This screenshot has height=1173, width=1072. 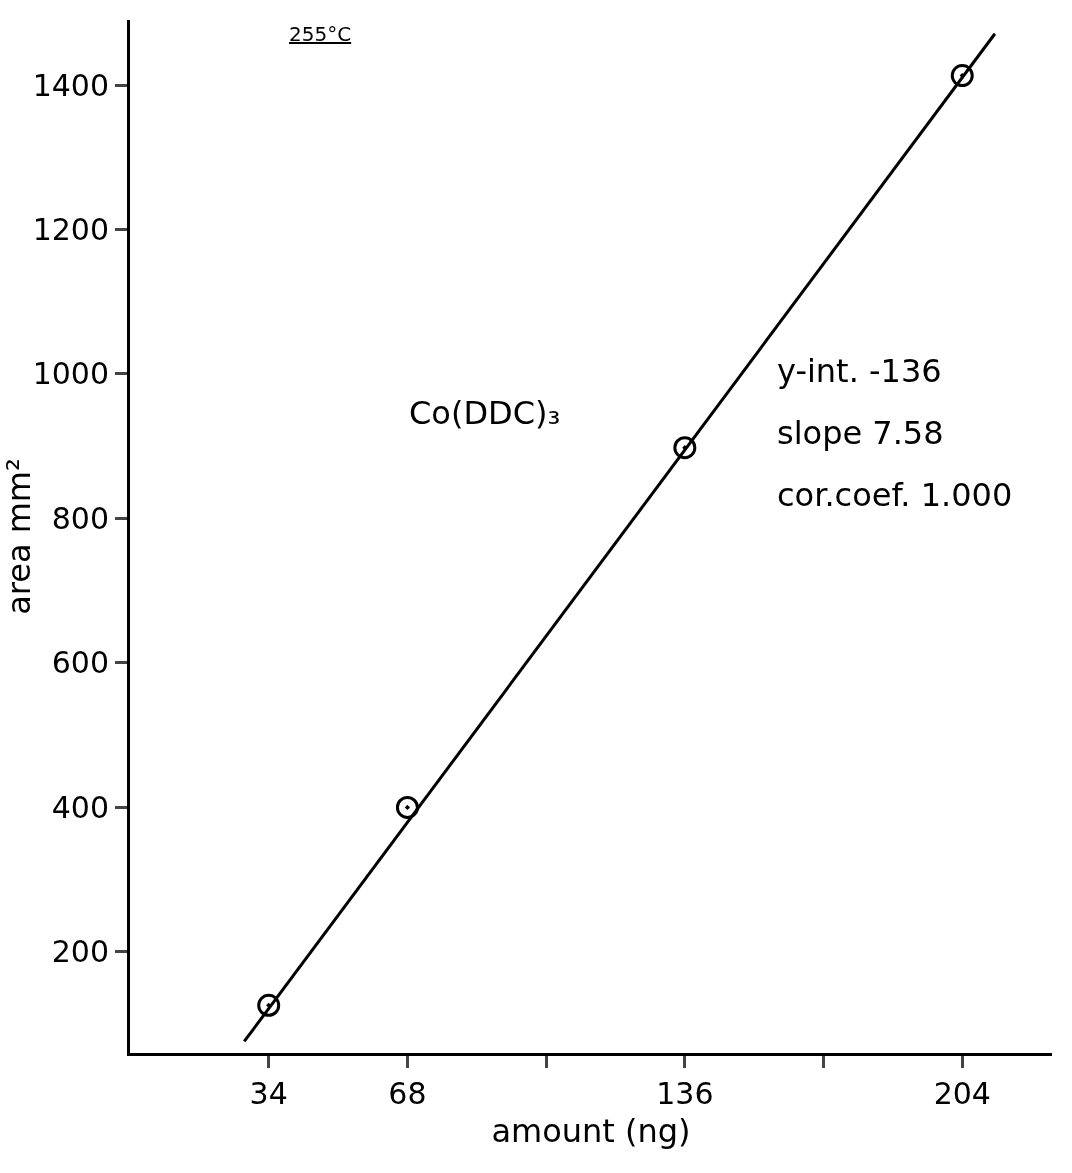 I want to click on annotation: 255°C, so click(x=320, y=34).